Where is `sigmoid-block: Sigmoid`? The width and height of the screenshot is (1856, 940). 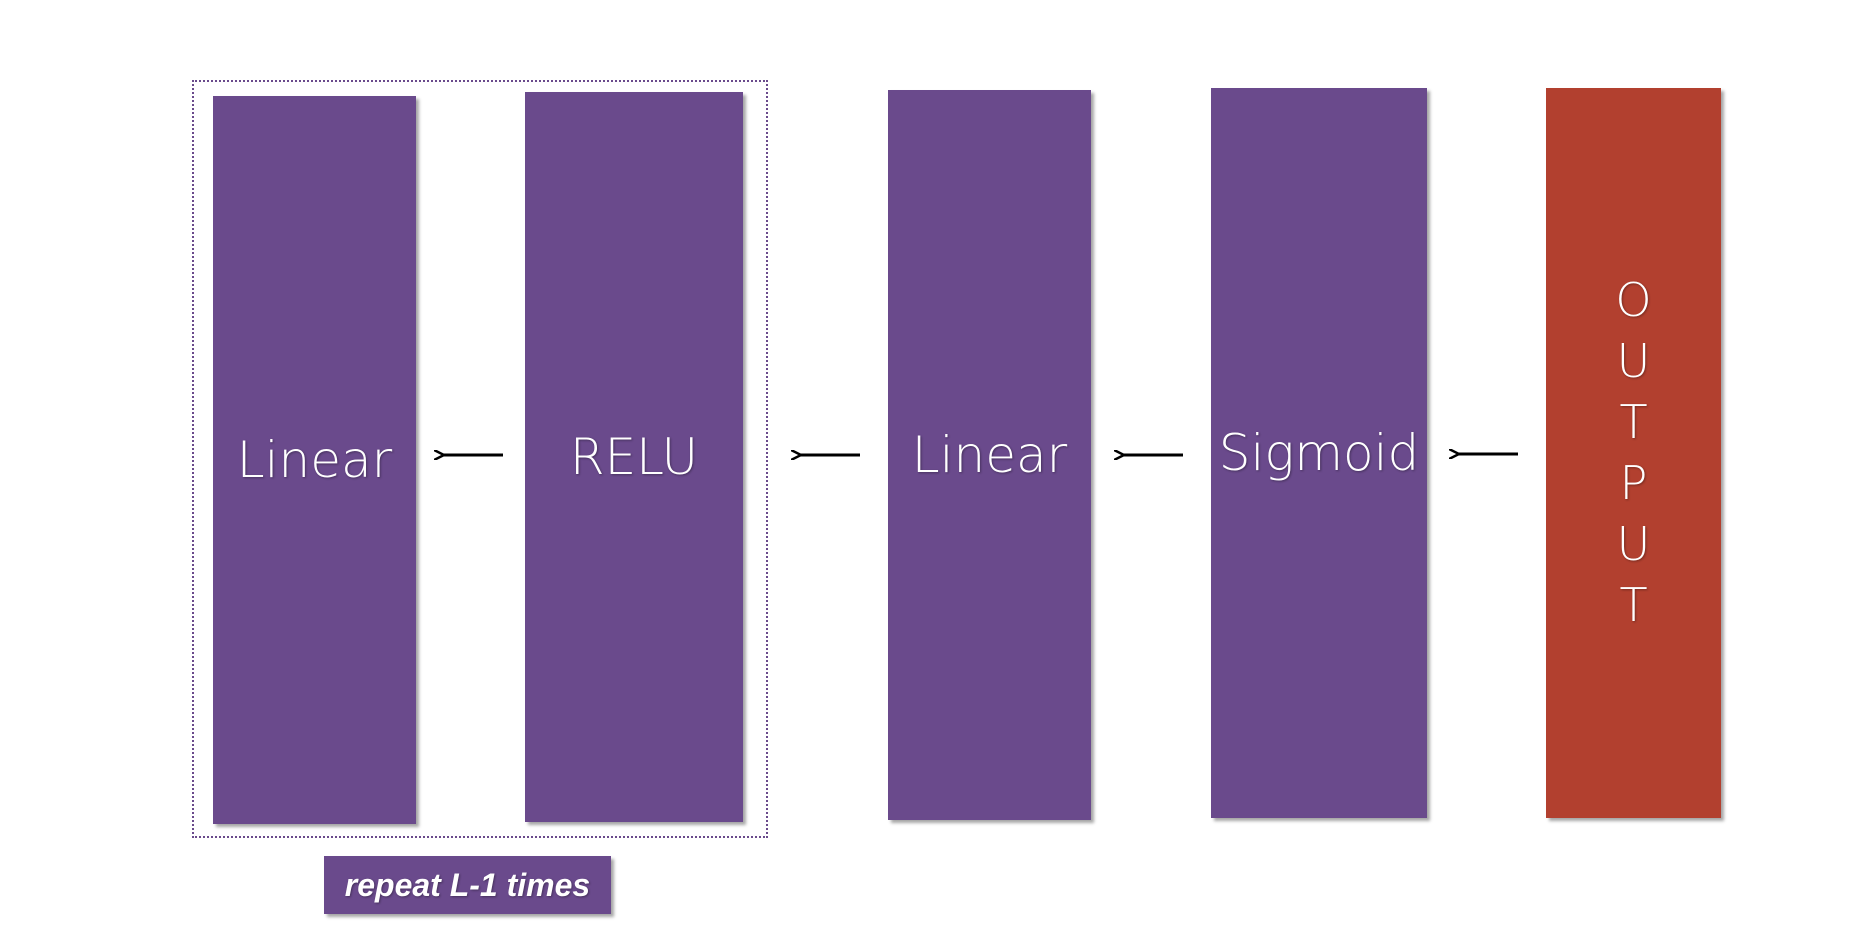
sigmoid-block: Sigmoid is located at coordinates (1319, 453).